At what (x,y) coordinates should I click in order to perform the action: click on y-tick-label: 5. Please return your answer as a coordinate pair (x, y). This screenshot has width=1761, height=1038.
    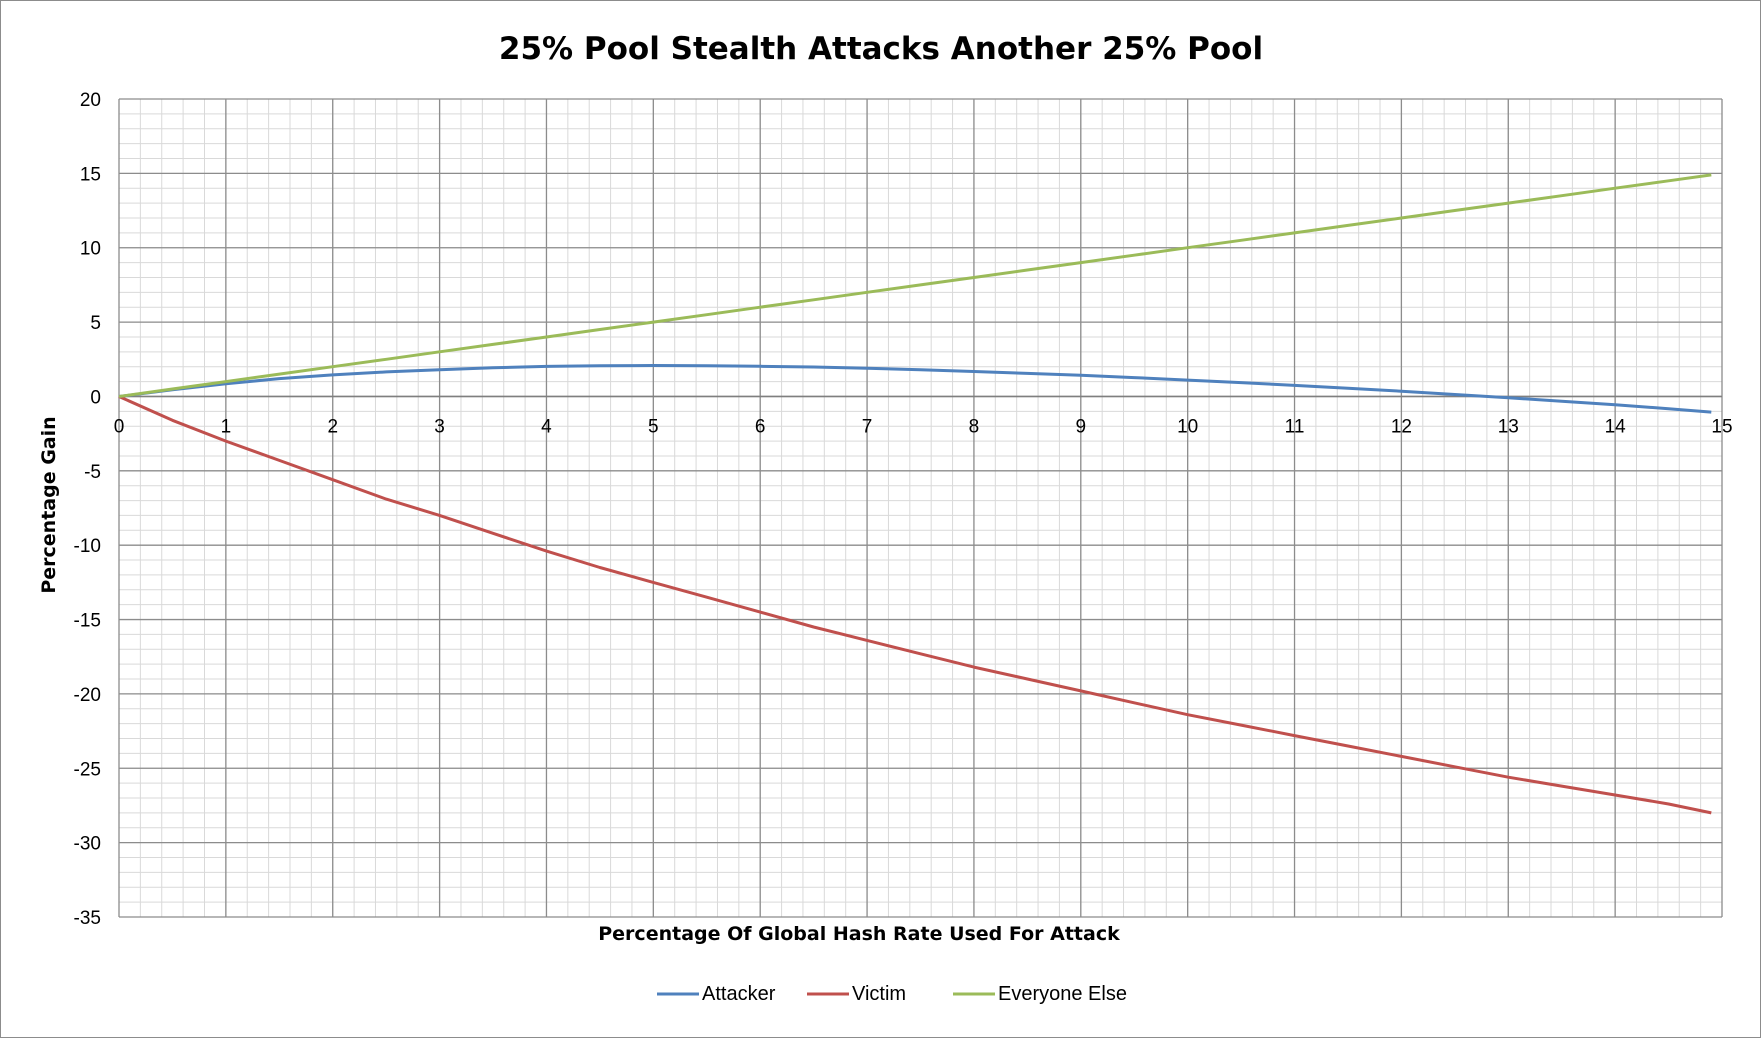
    Looking at the image, I should click on (95, 323).